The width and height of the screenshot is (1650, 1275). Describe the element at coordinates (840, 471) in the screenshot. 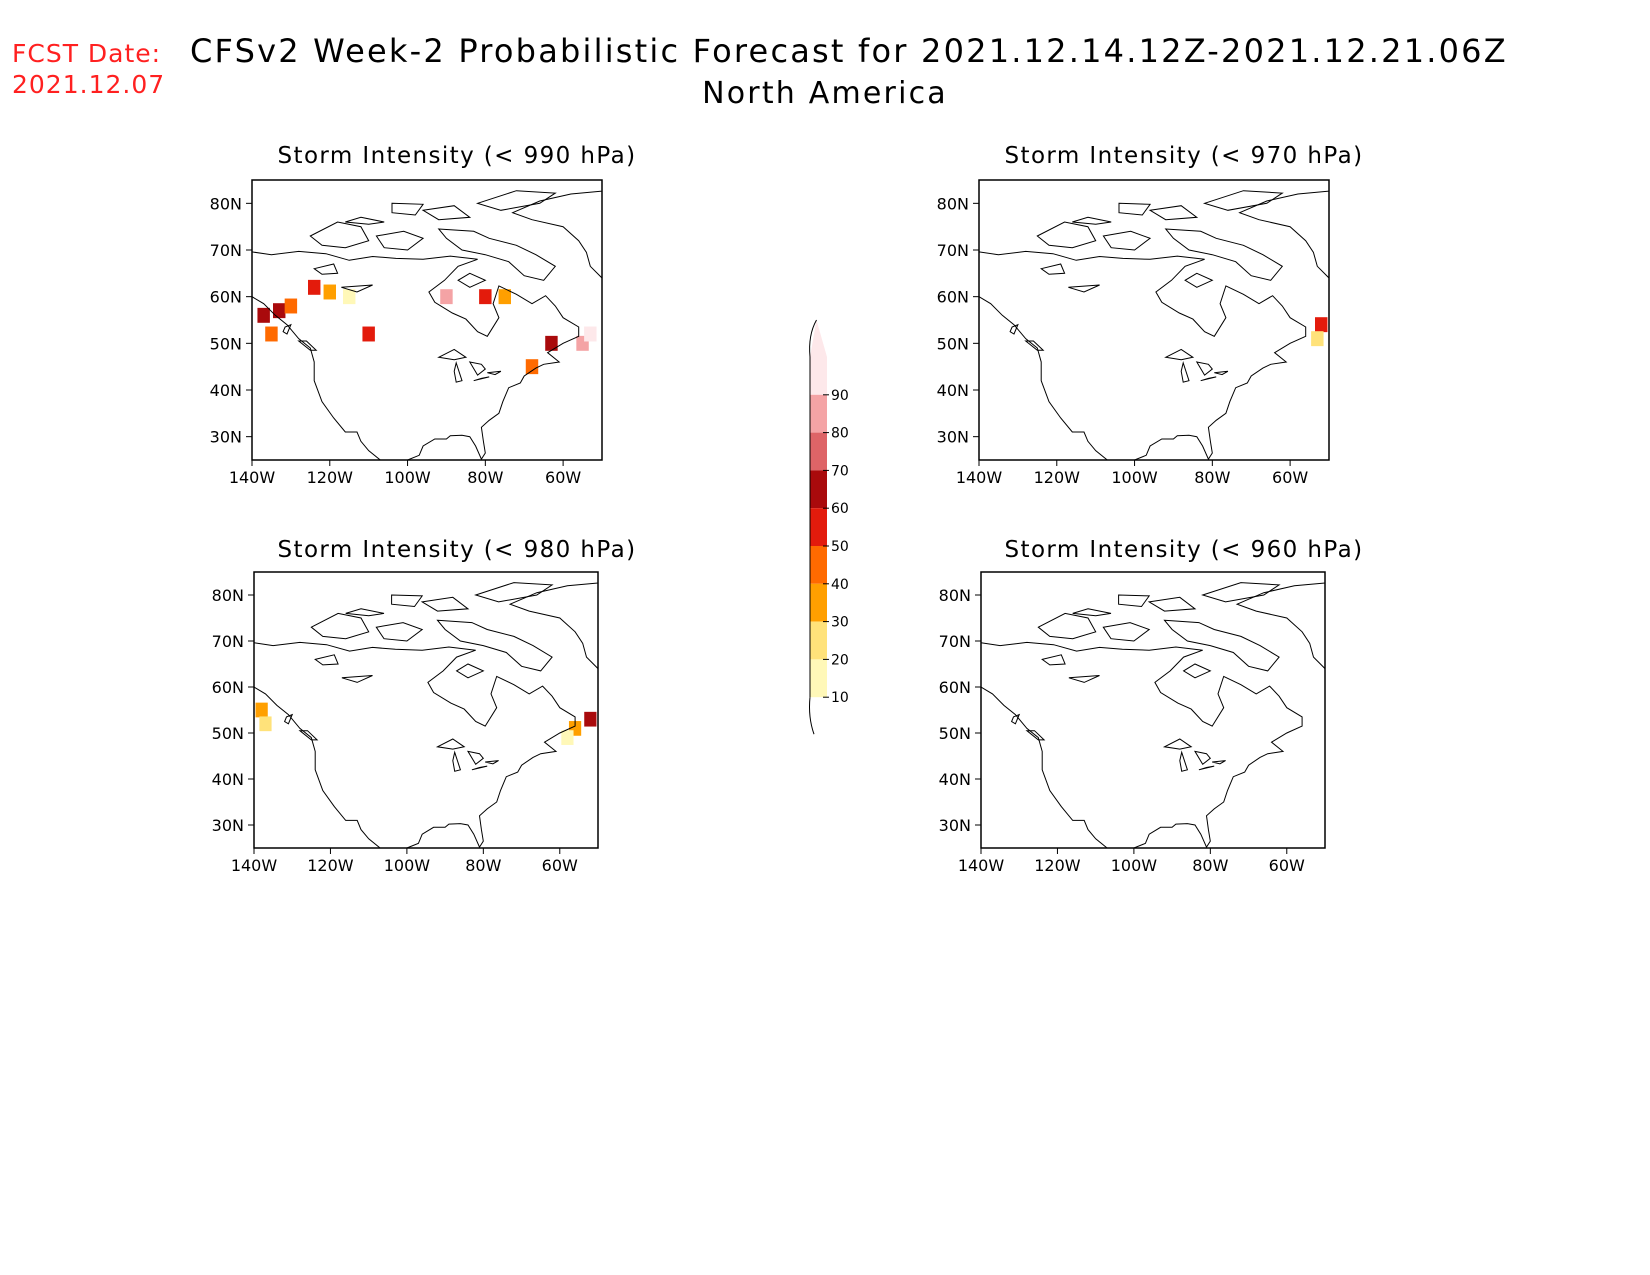

I see `colorbar-label: 70` at that location.